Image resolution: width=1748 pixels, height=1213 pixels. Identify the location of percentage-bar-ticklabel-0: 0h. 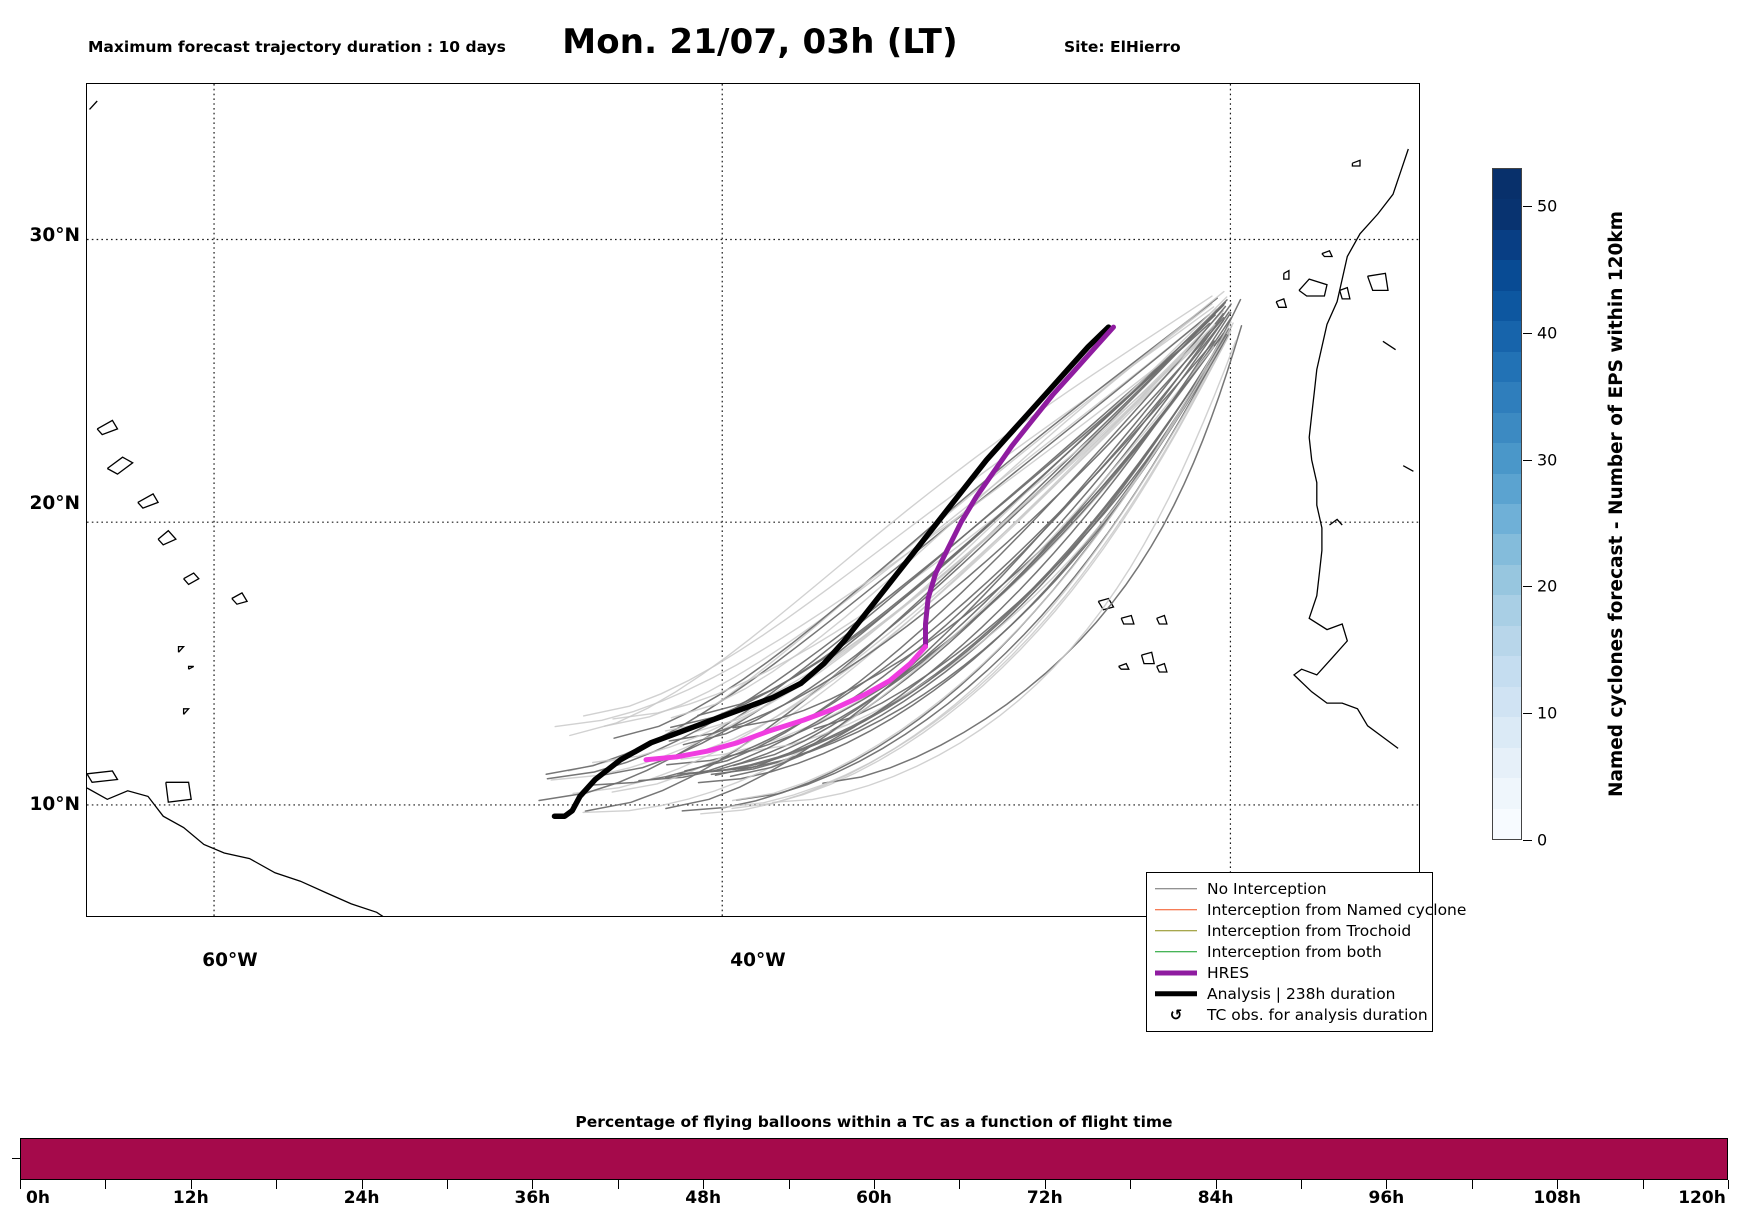
(38, 1198).